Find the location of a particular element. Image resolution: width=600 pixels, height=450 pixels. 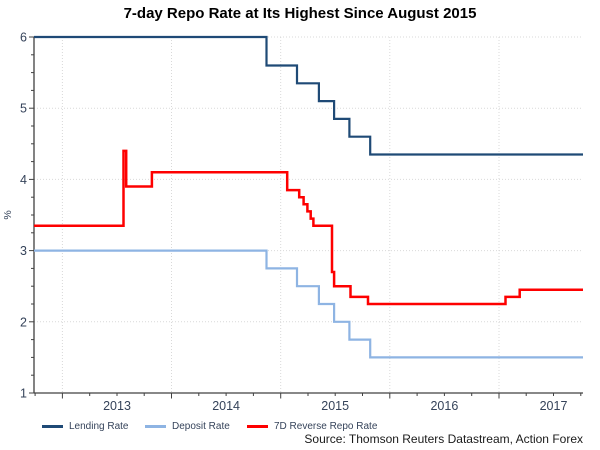

svg-text: 5 is located at coordinates (23, 109).